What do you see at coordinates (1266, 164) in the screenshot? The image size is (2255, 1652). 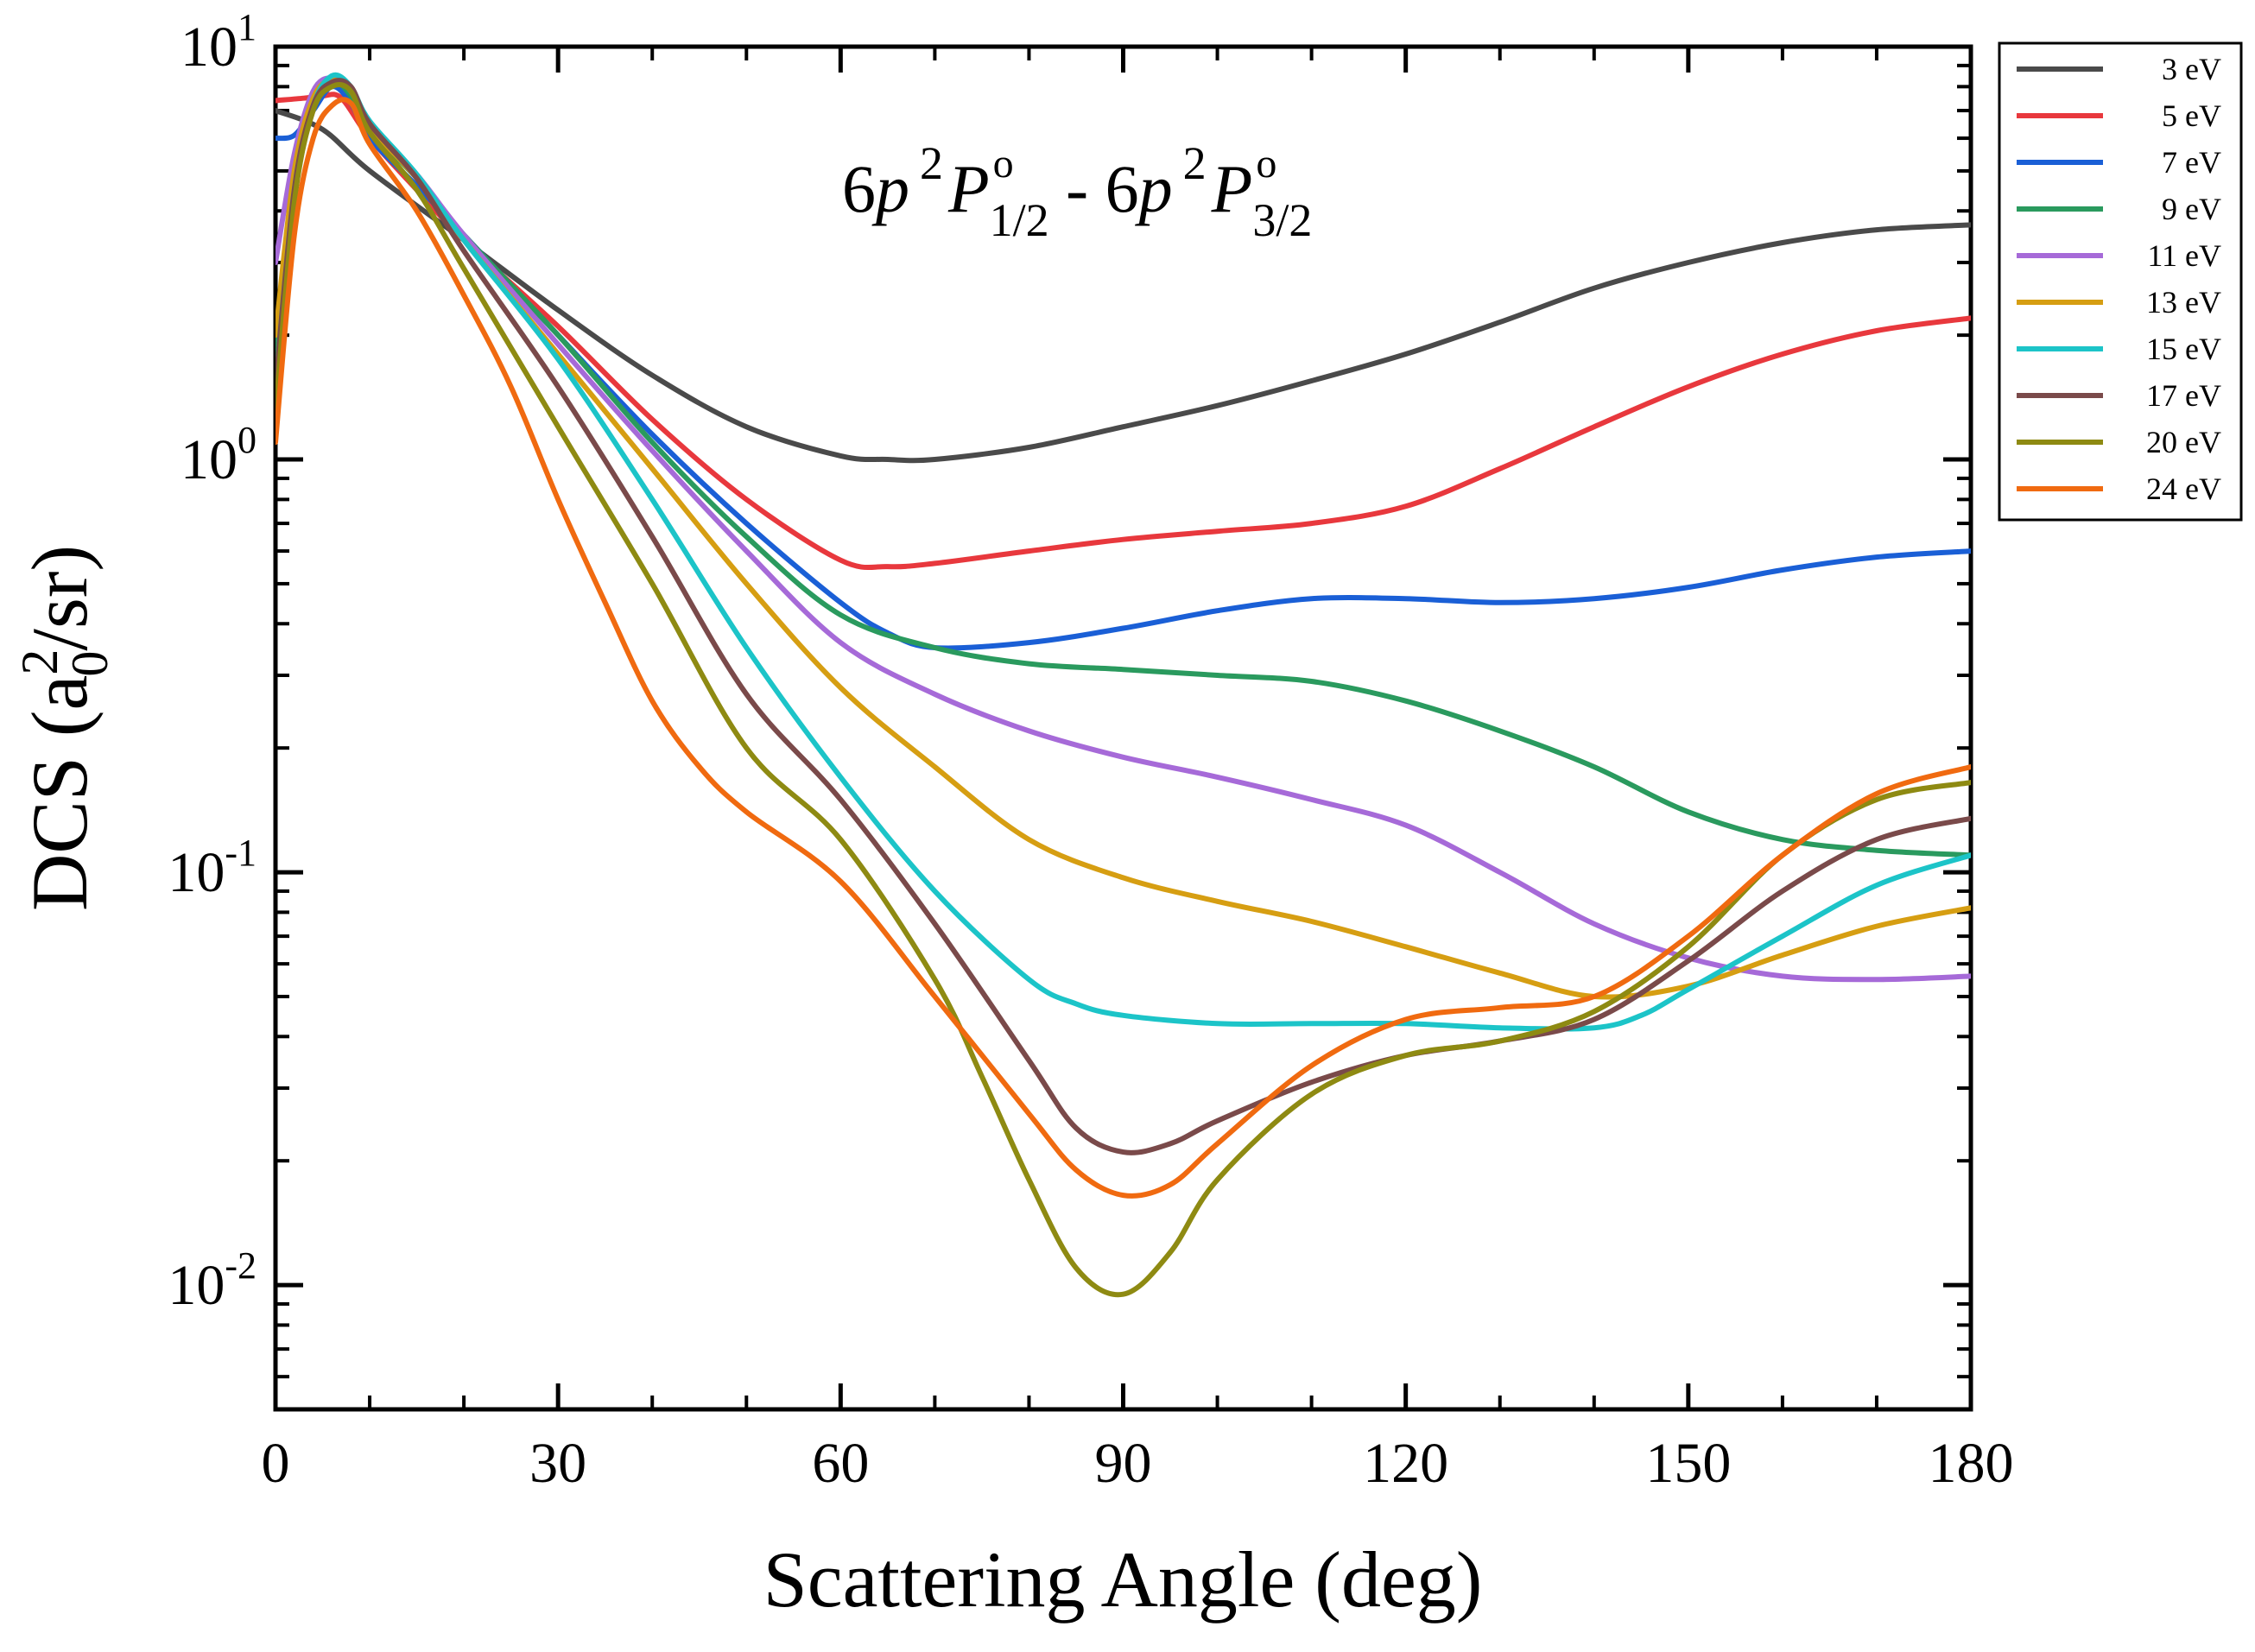 I see `title-p2-parity: o` at bounding box center [1266, 164].